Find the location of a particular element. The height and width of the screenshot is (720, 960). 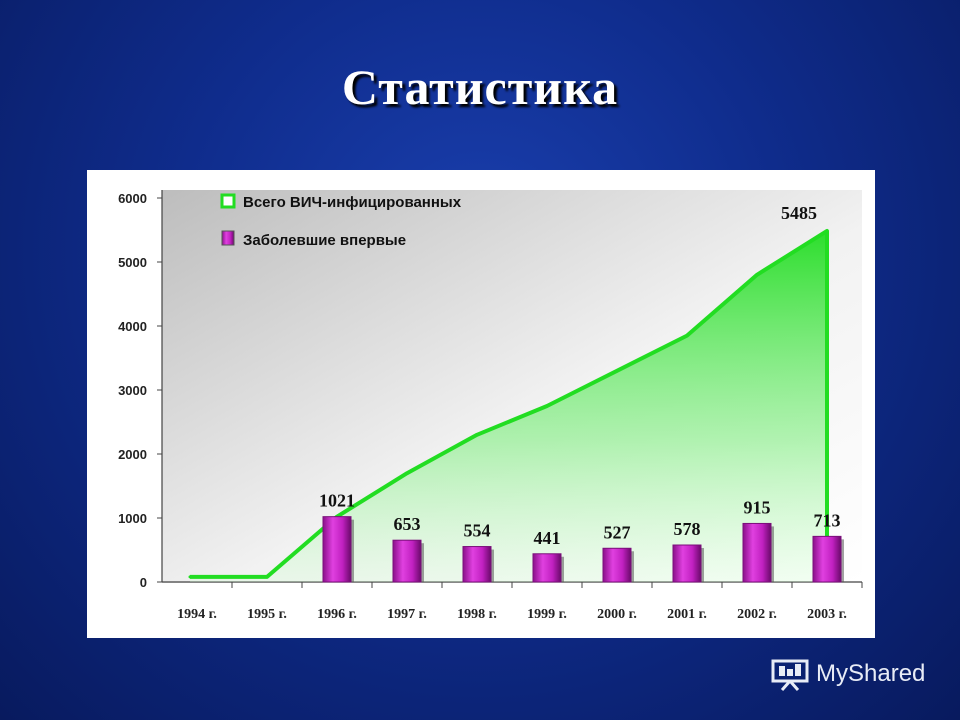

bar-data-label: 1021 is located at coordinates (337, 501).